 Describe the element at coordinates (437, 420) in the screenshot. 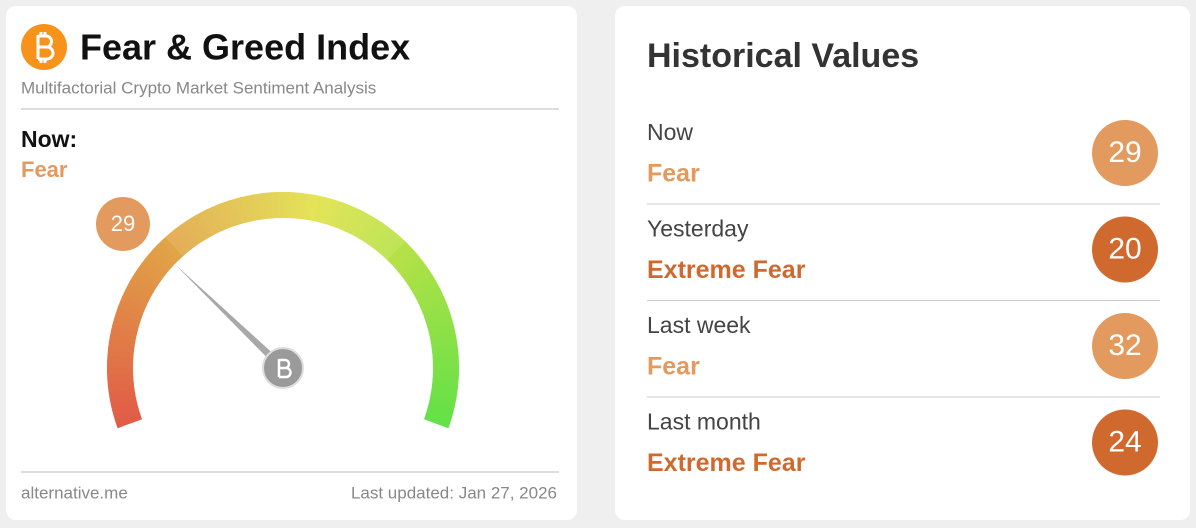

I see `gauge-arc` at that location.